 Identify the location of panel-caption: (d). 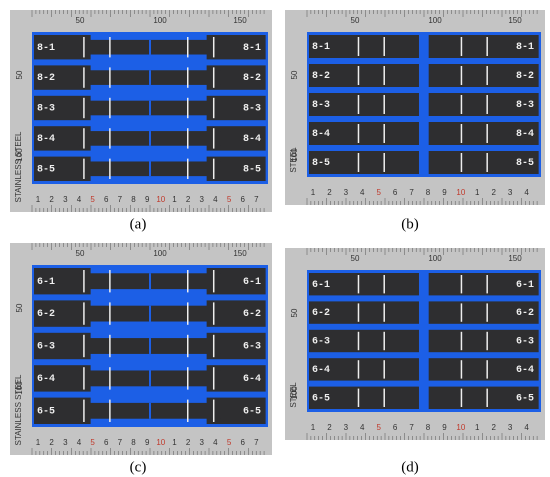
(410, 467).